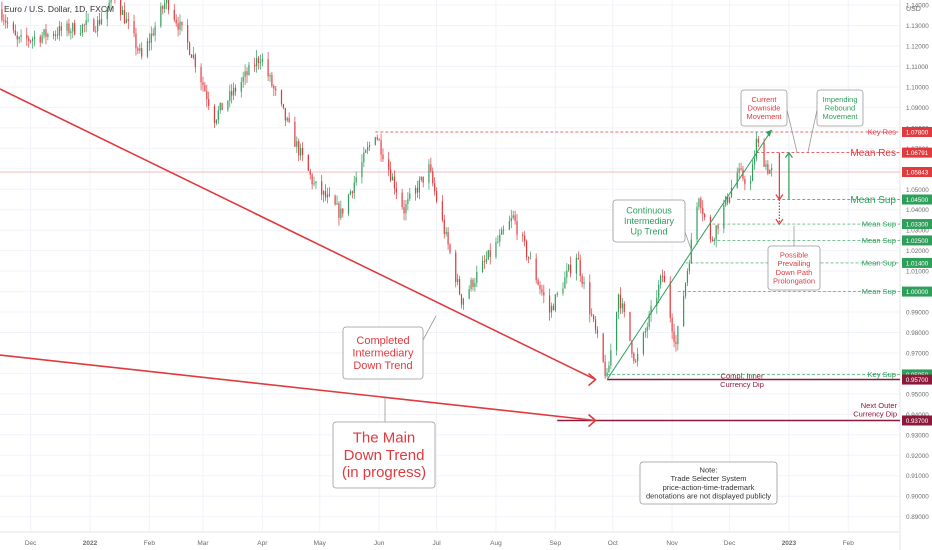  What do you see at coordinates (649, 211) in the screenshot?
I see `callout-text: Continuous` at bounding box center [649, 211].